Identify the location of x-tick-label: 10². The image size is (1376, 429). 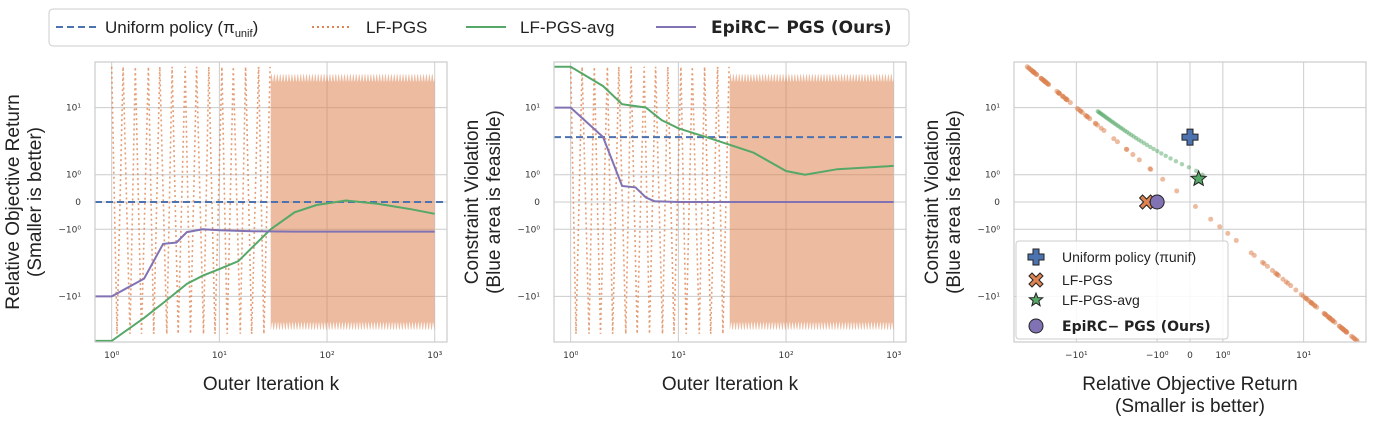
(327, 356).